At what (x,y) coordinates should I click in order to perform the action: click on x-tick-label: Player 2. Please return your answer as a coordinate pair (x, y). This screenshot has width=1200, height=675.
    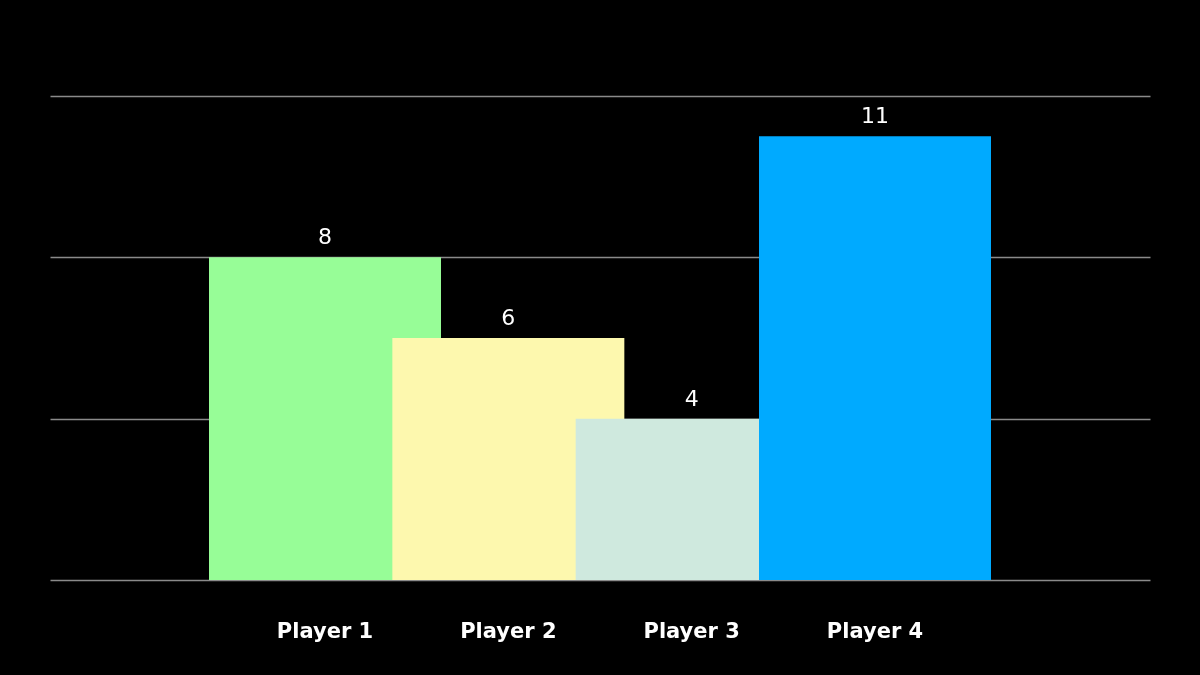
    Looking at the image, I should click on (508, 630).